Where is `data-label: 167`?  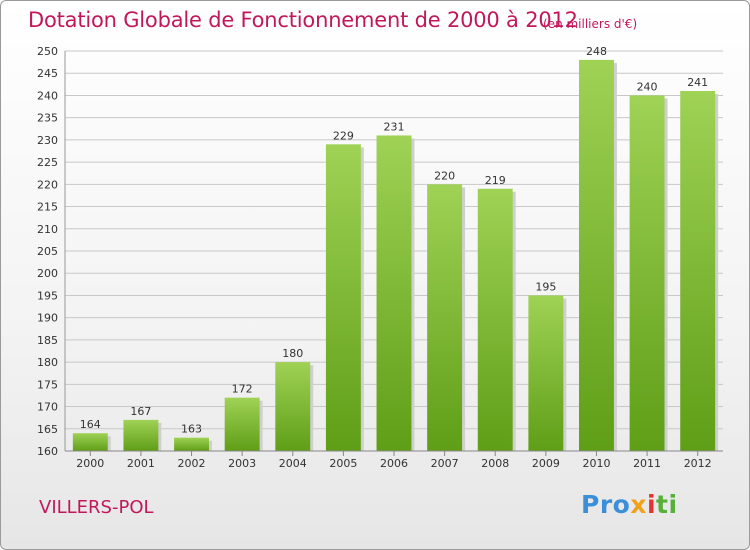
data-label: 167 is located at coordinates (140, 411).